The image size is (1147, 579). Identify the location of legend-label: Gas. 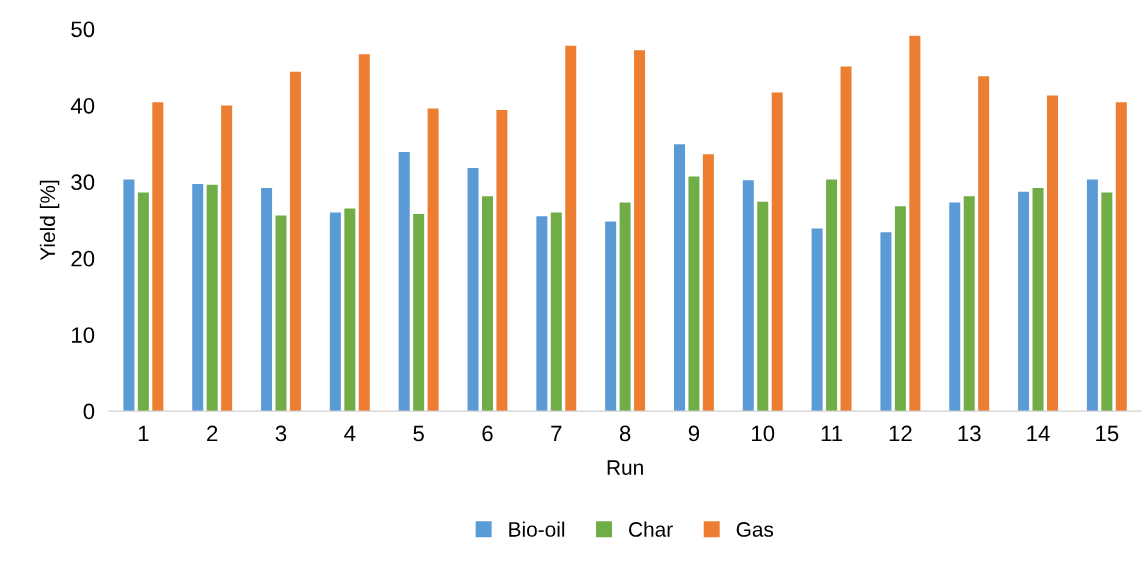
(755, 529).